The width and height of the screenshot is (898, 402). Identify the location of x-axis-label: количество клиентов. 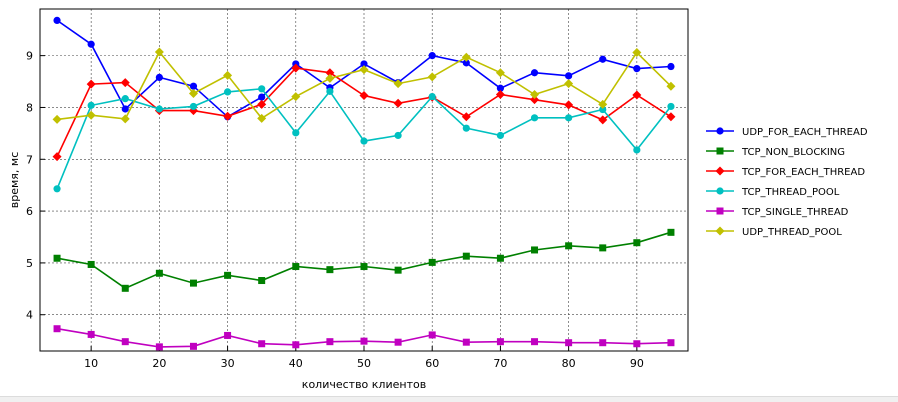
(364, 384).